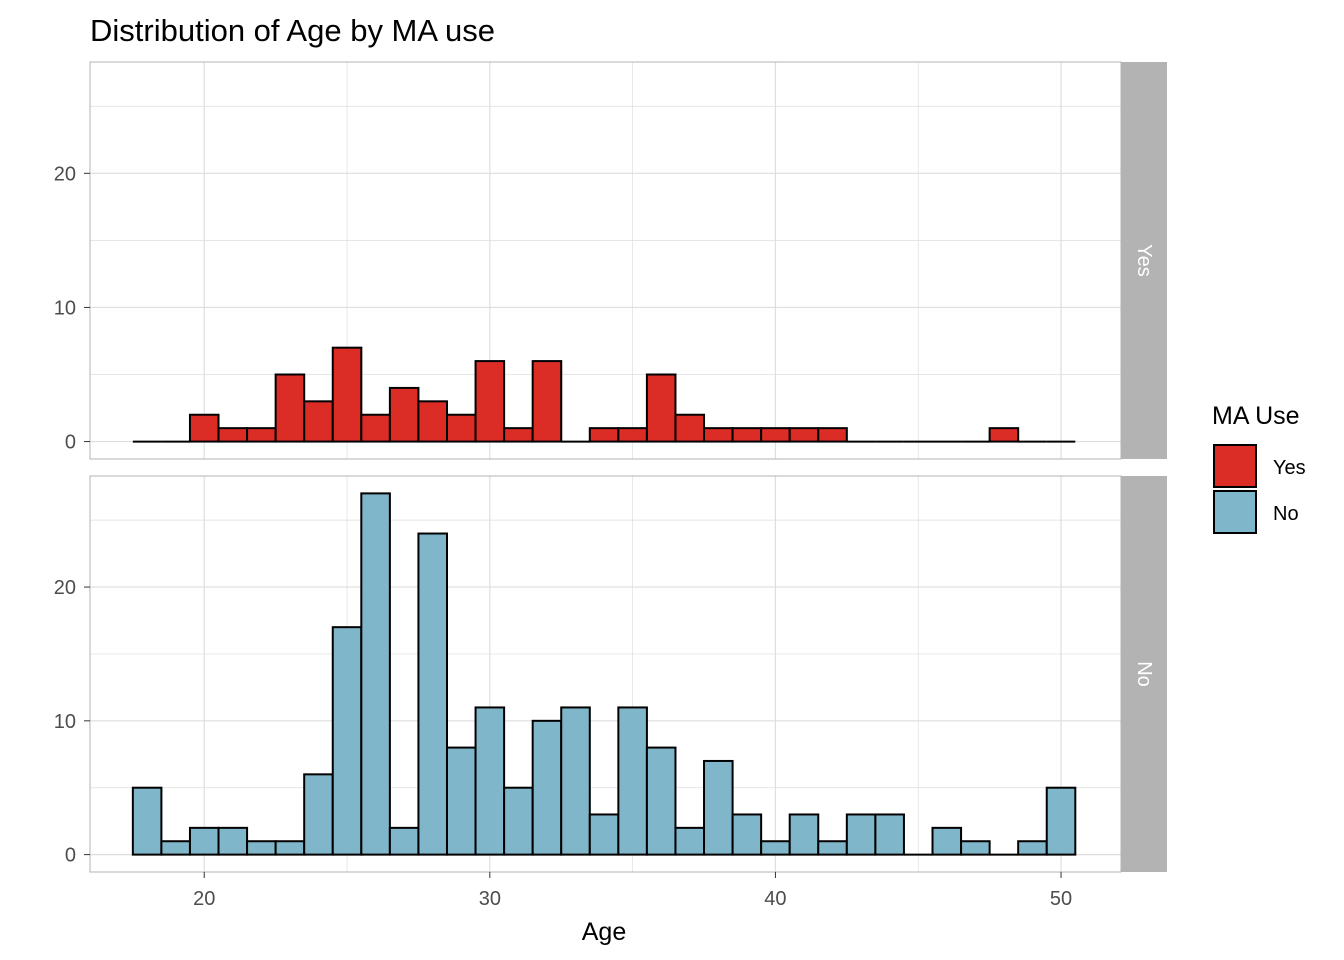 The height and width of the screenshot is (960, 1344). I want to click on strip-label: No, so click(1144, 674).